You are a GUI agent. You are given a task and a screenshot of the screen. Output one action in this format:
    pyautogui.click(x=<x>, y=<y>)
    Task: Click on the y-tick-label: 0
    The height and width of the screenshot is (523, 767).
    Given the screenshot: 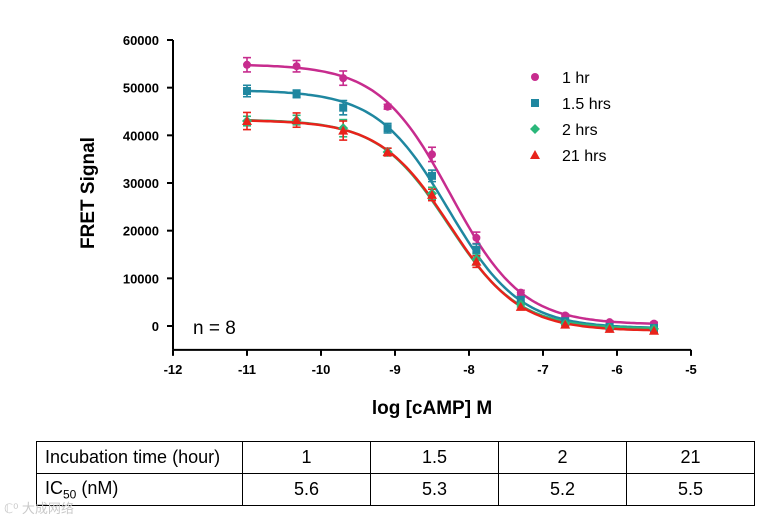 What is the action you would take?
    pyautogui.click(x=155, y=326)
    